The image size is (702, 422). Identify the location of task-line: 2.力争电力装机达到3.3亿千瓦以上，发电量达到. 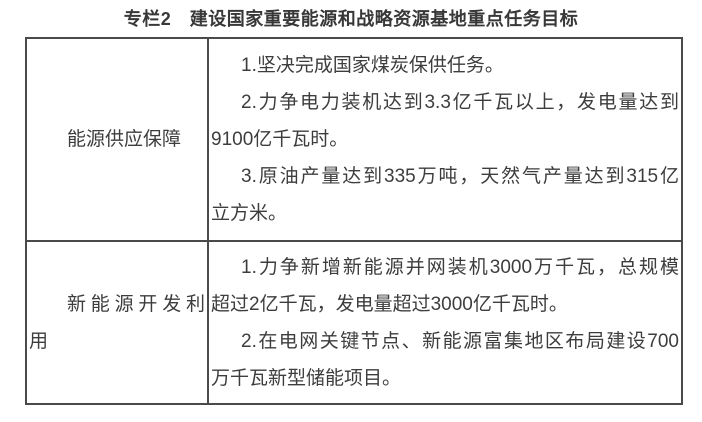
(460, 102).